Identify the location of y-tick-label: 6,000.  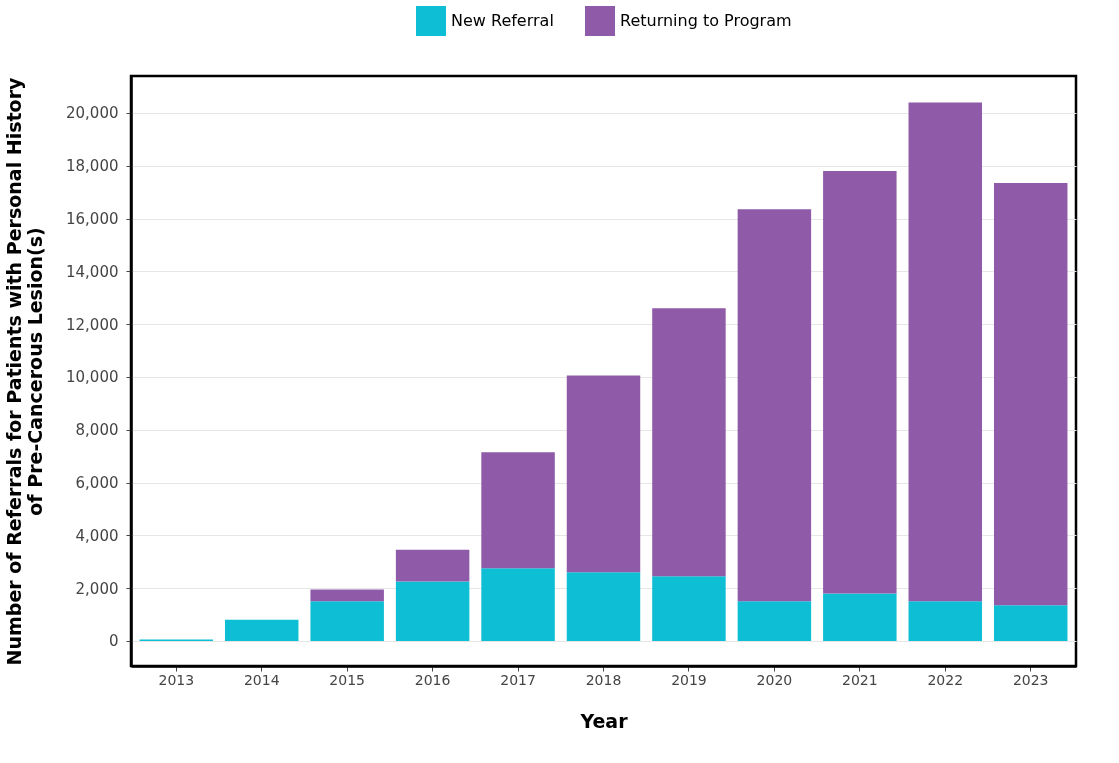
(97, 483).